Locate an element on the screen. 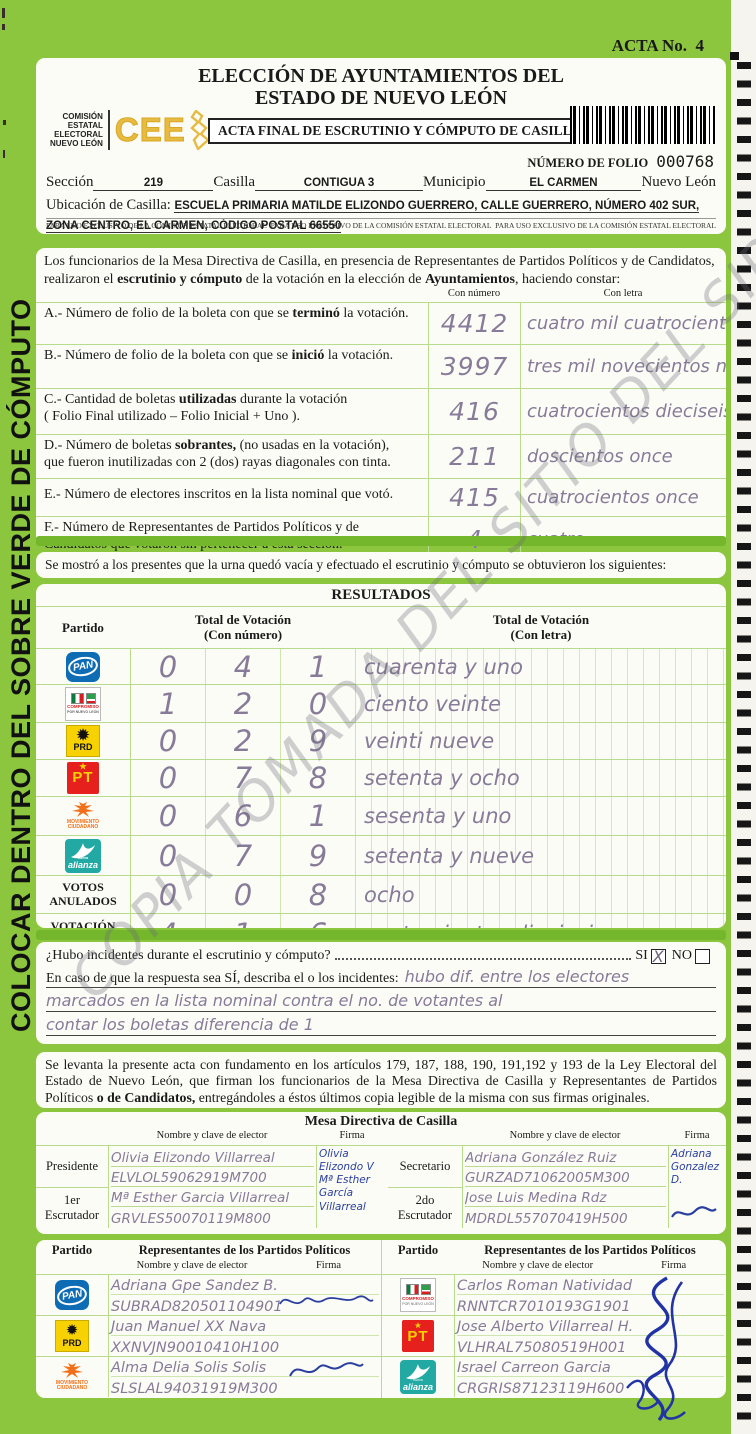 The image size is (756, 1434). reps-header: Representantes de los Partidos Políticos is located at coordinates (590, 1249).